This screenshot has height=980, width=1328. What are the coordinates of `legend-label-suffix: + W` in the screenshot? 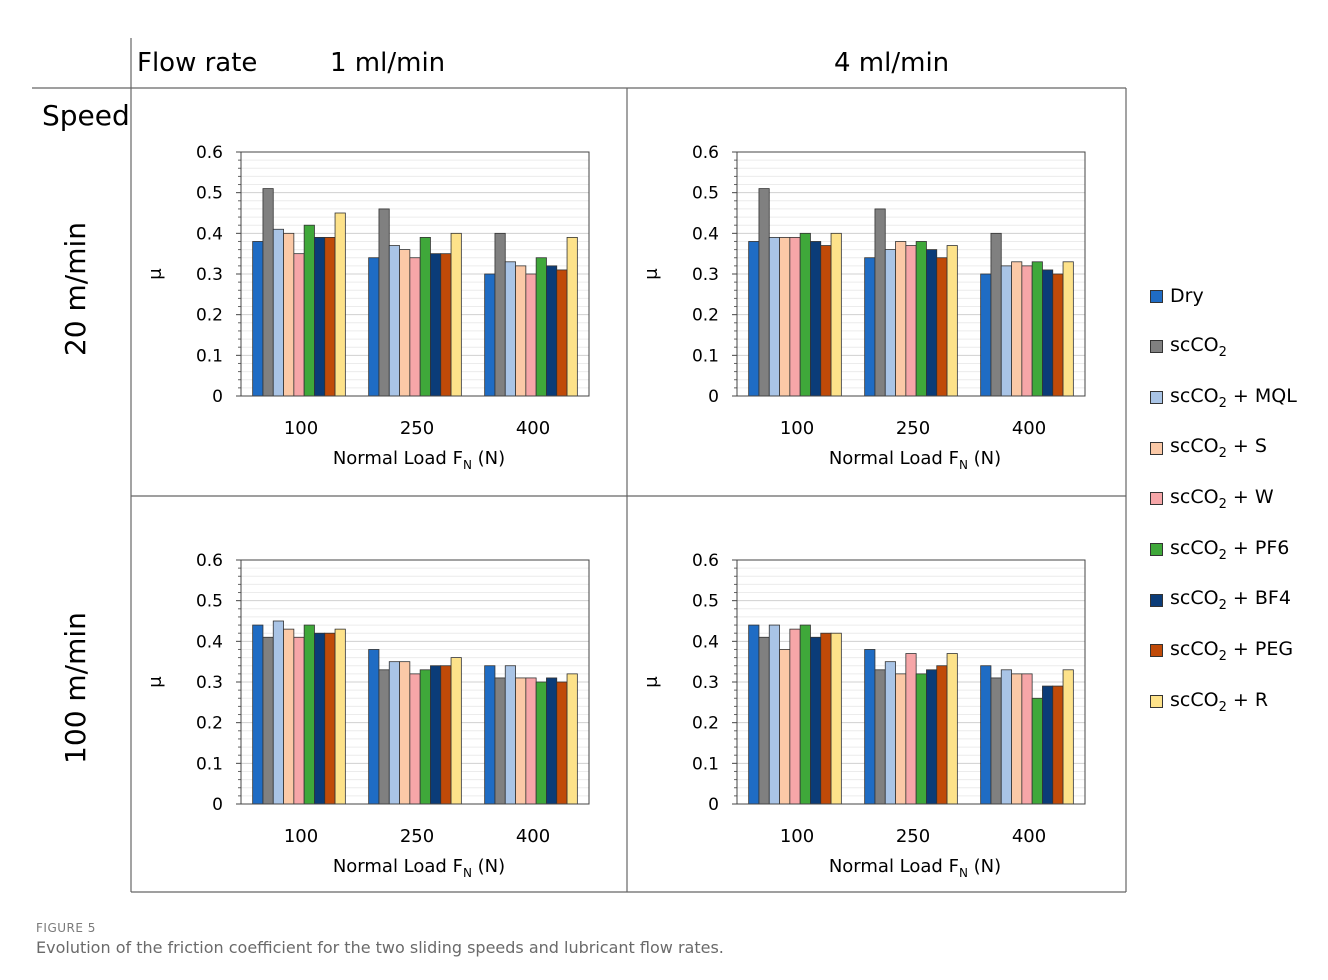 It's located at (1250, 496).